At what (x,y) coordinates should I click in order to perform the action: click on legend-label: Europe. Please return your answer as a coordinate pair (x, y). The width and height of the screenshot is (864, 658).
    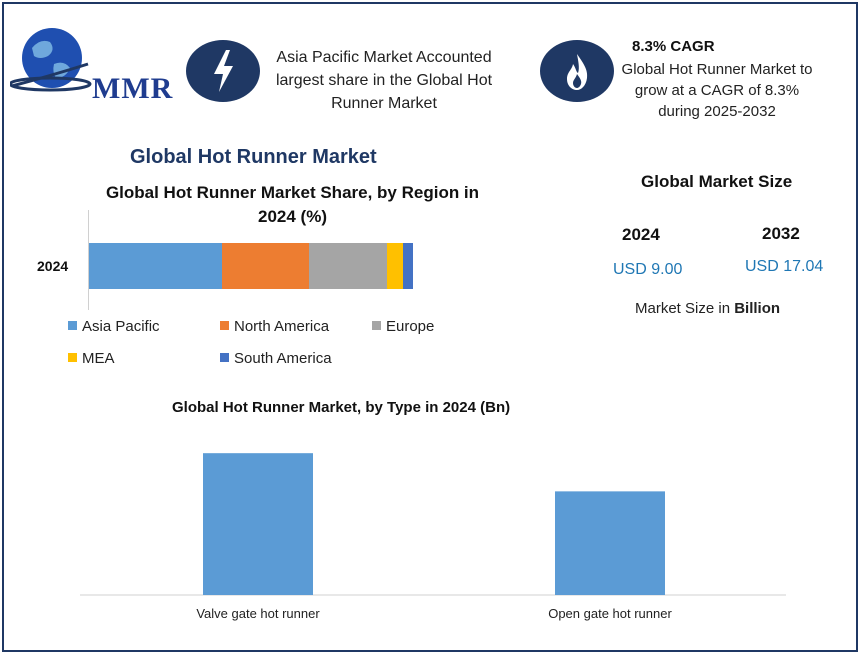
    Looking at the image, I should click on (410, 326).